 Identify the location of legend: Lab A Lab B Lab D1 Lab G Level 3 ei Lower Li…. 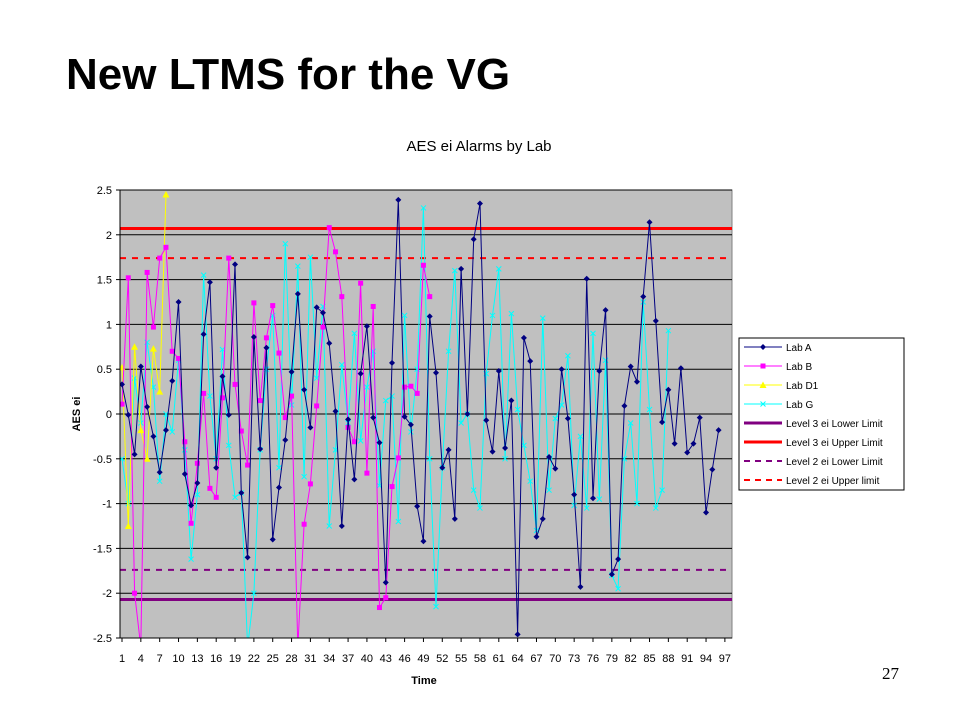
(821, 414).